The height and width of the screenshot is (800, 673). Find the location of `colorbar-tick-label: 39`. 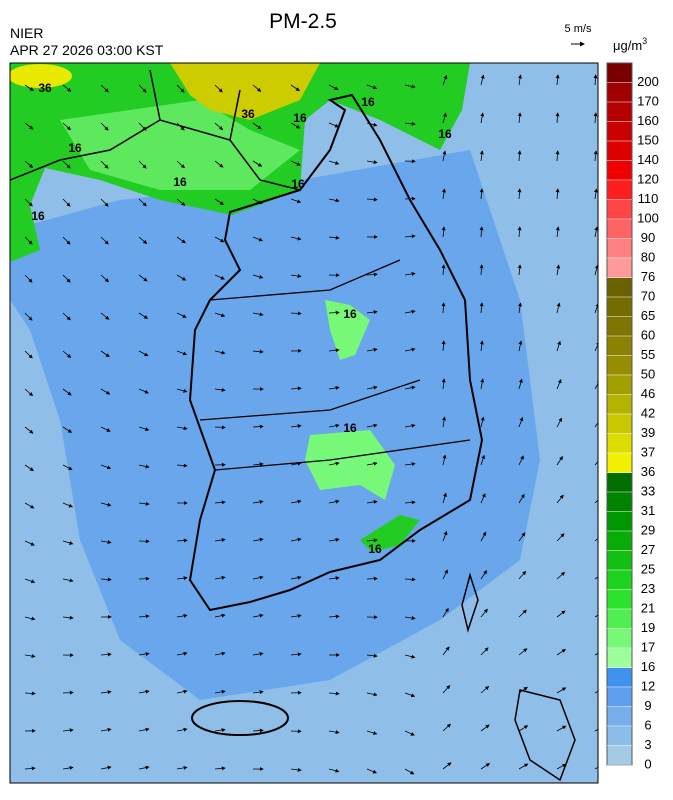

colorbar-tick-label: 39 is located at coordinates (648, 432).